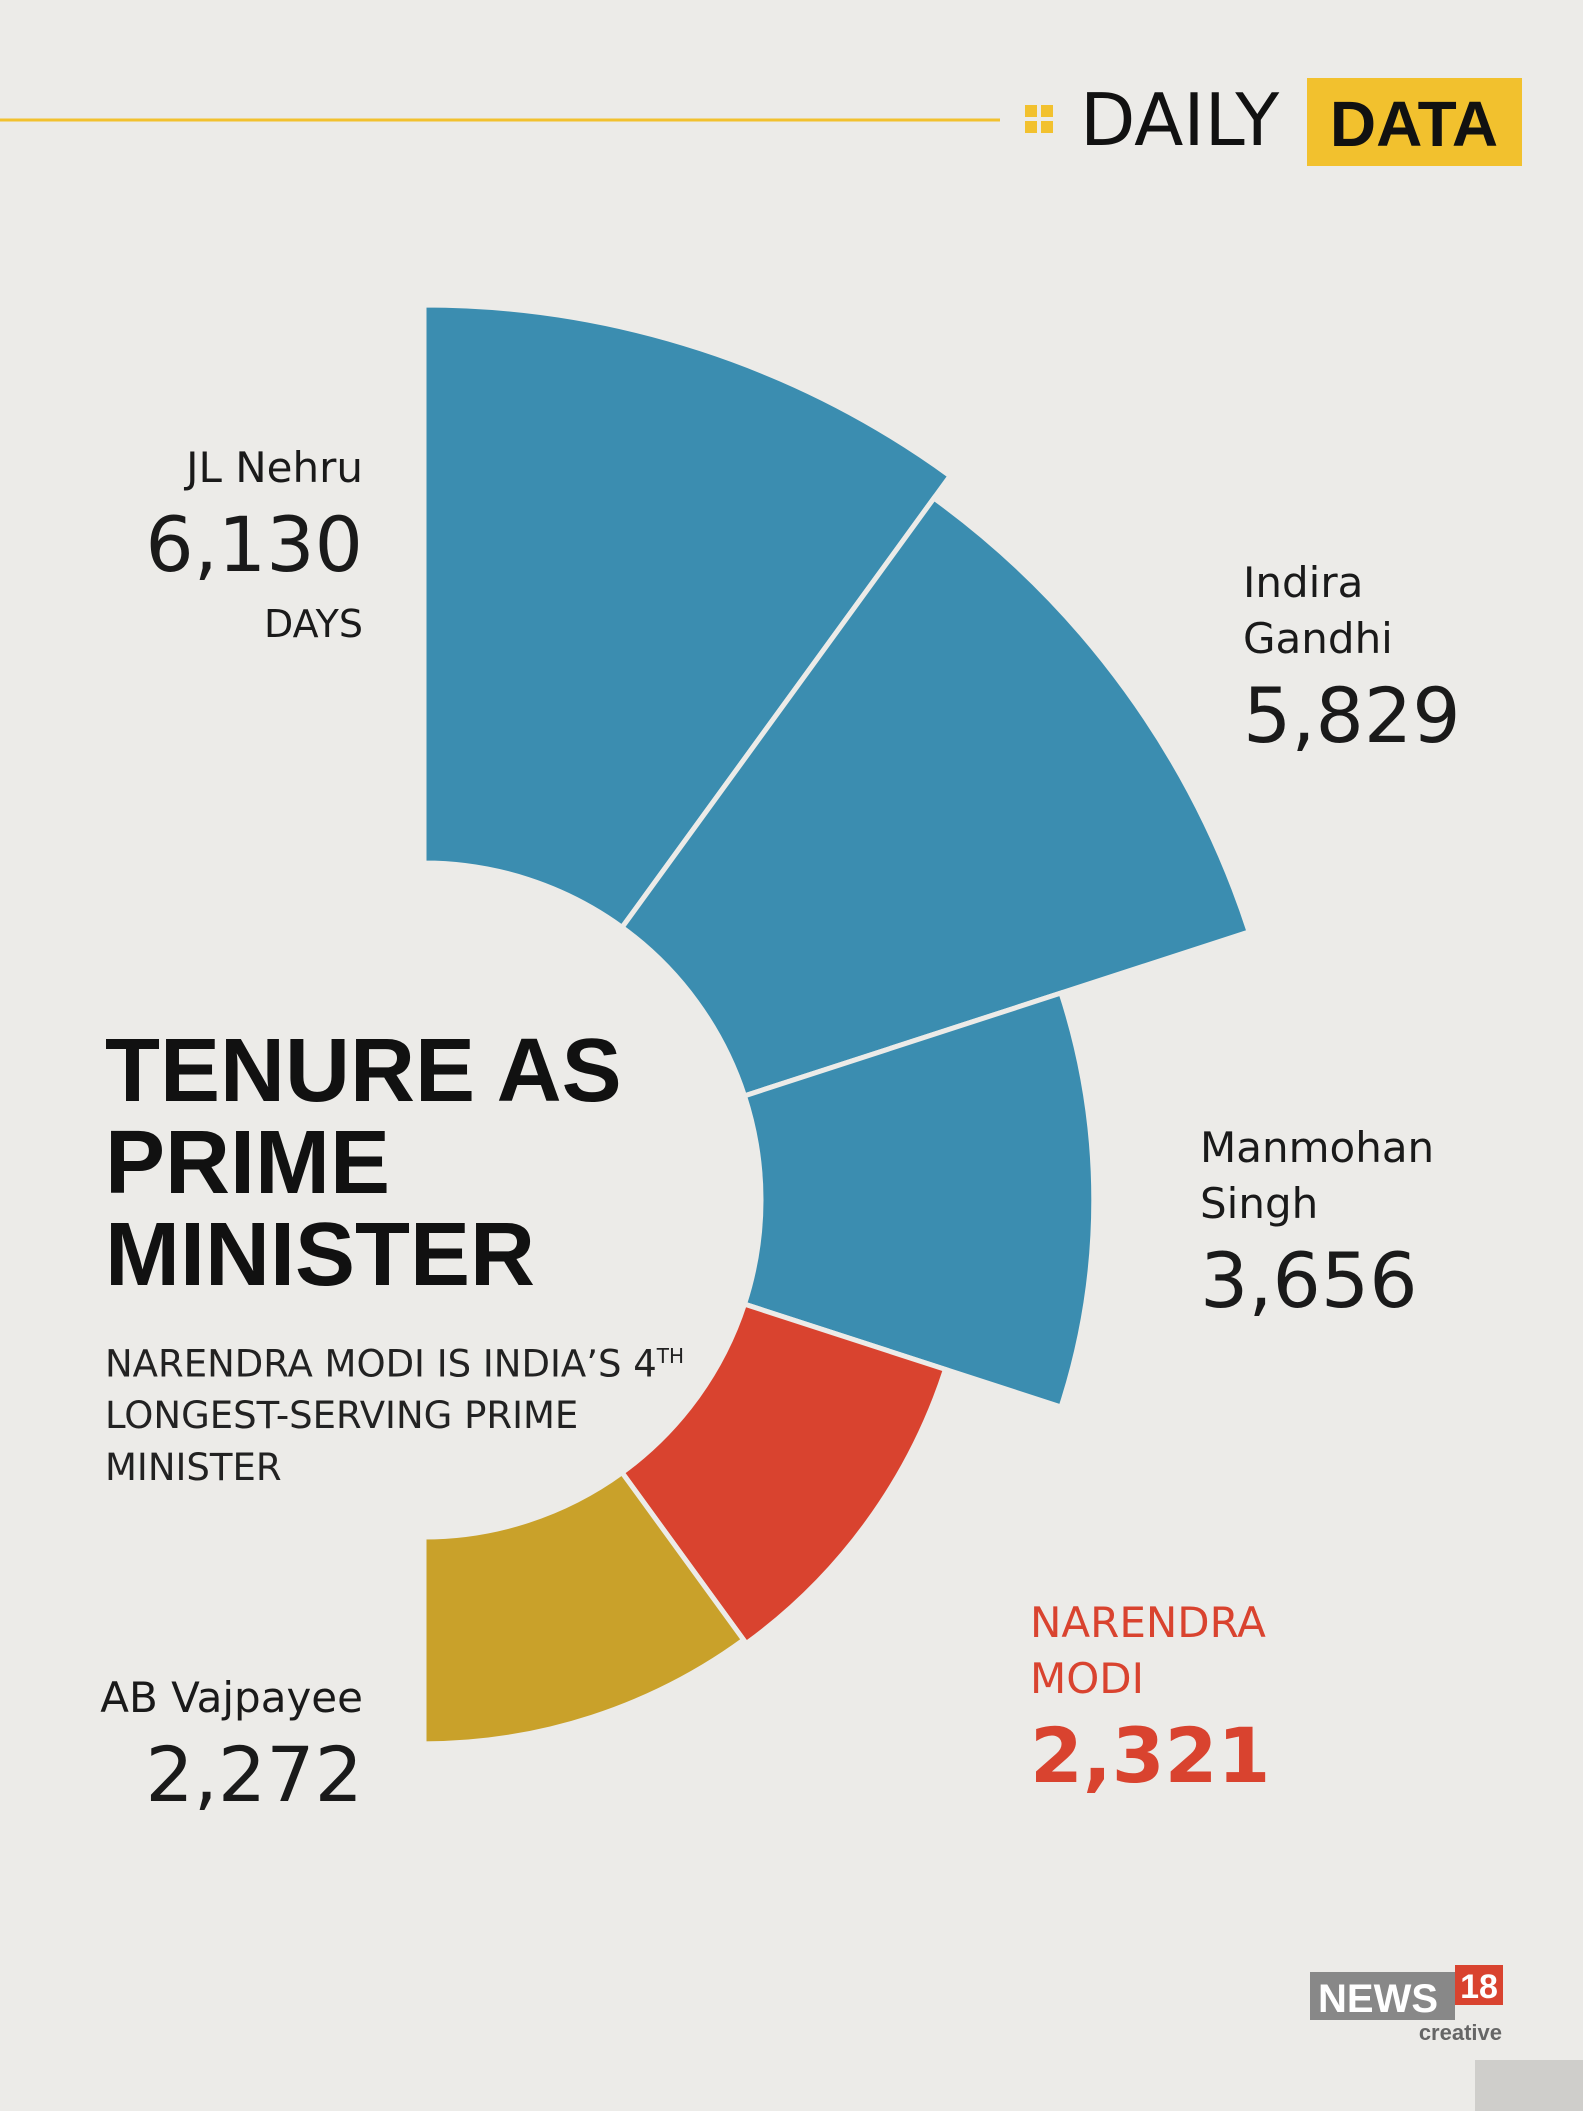 Image resolution: width=1583 pixels, height=2111 pixels. I want to click on header-badge, so click(1414, 122).